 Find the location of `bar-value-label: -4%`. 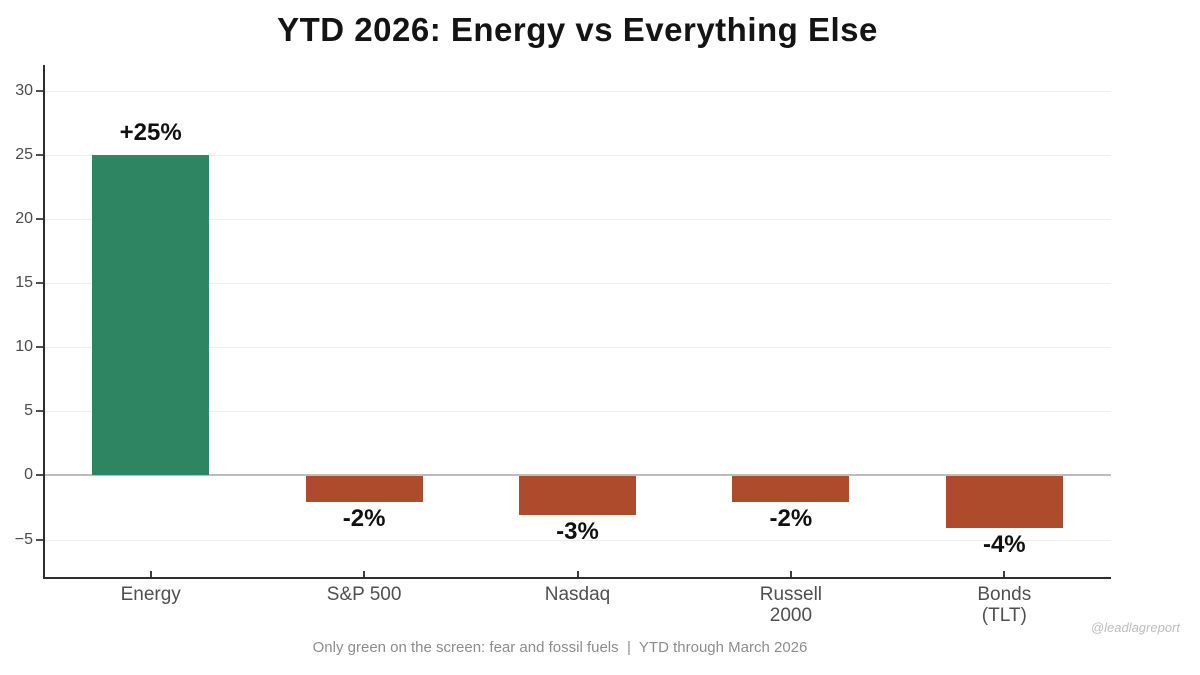

bar-value-label: -4% is located at coordinates (1004, 544).